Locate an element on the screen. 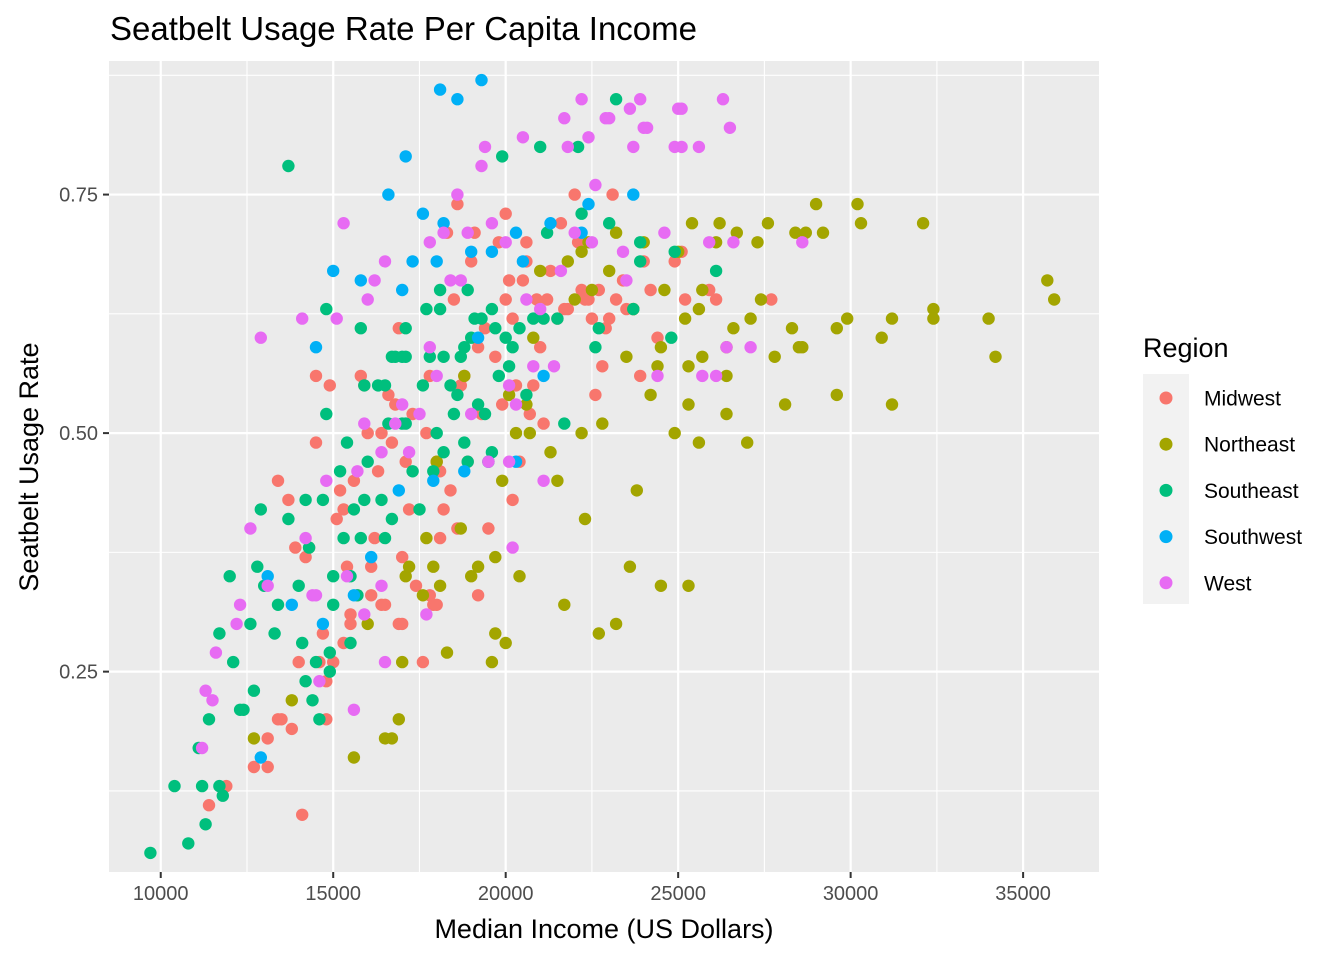  x-tick-label: 35000 is located at coordinates (1023, 894).